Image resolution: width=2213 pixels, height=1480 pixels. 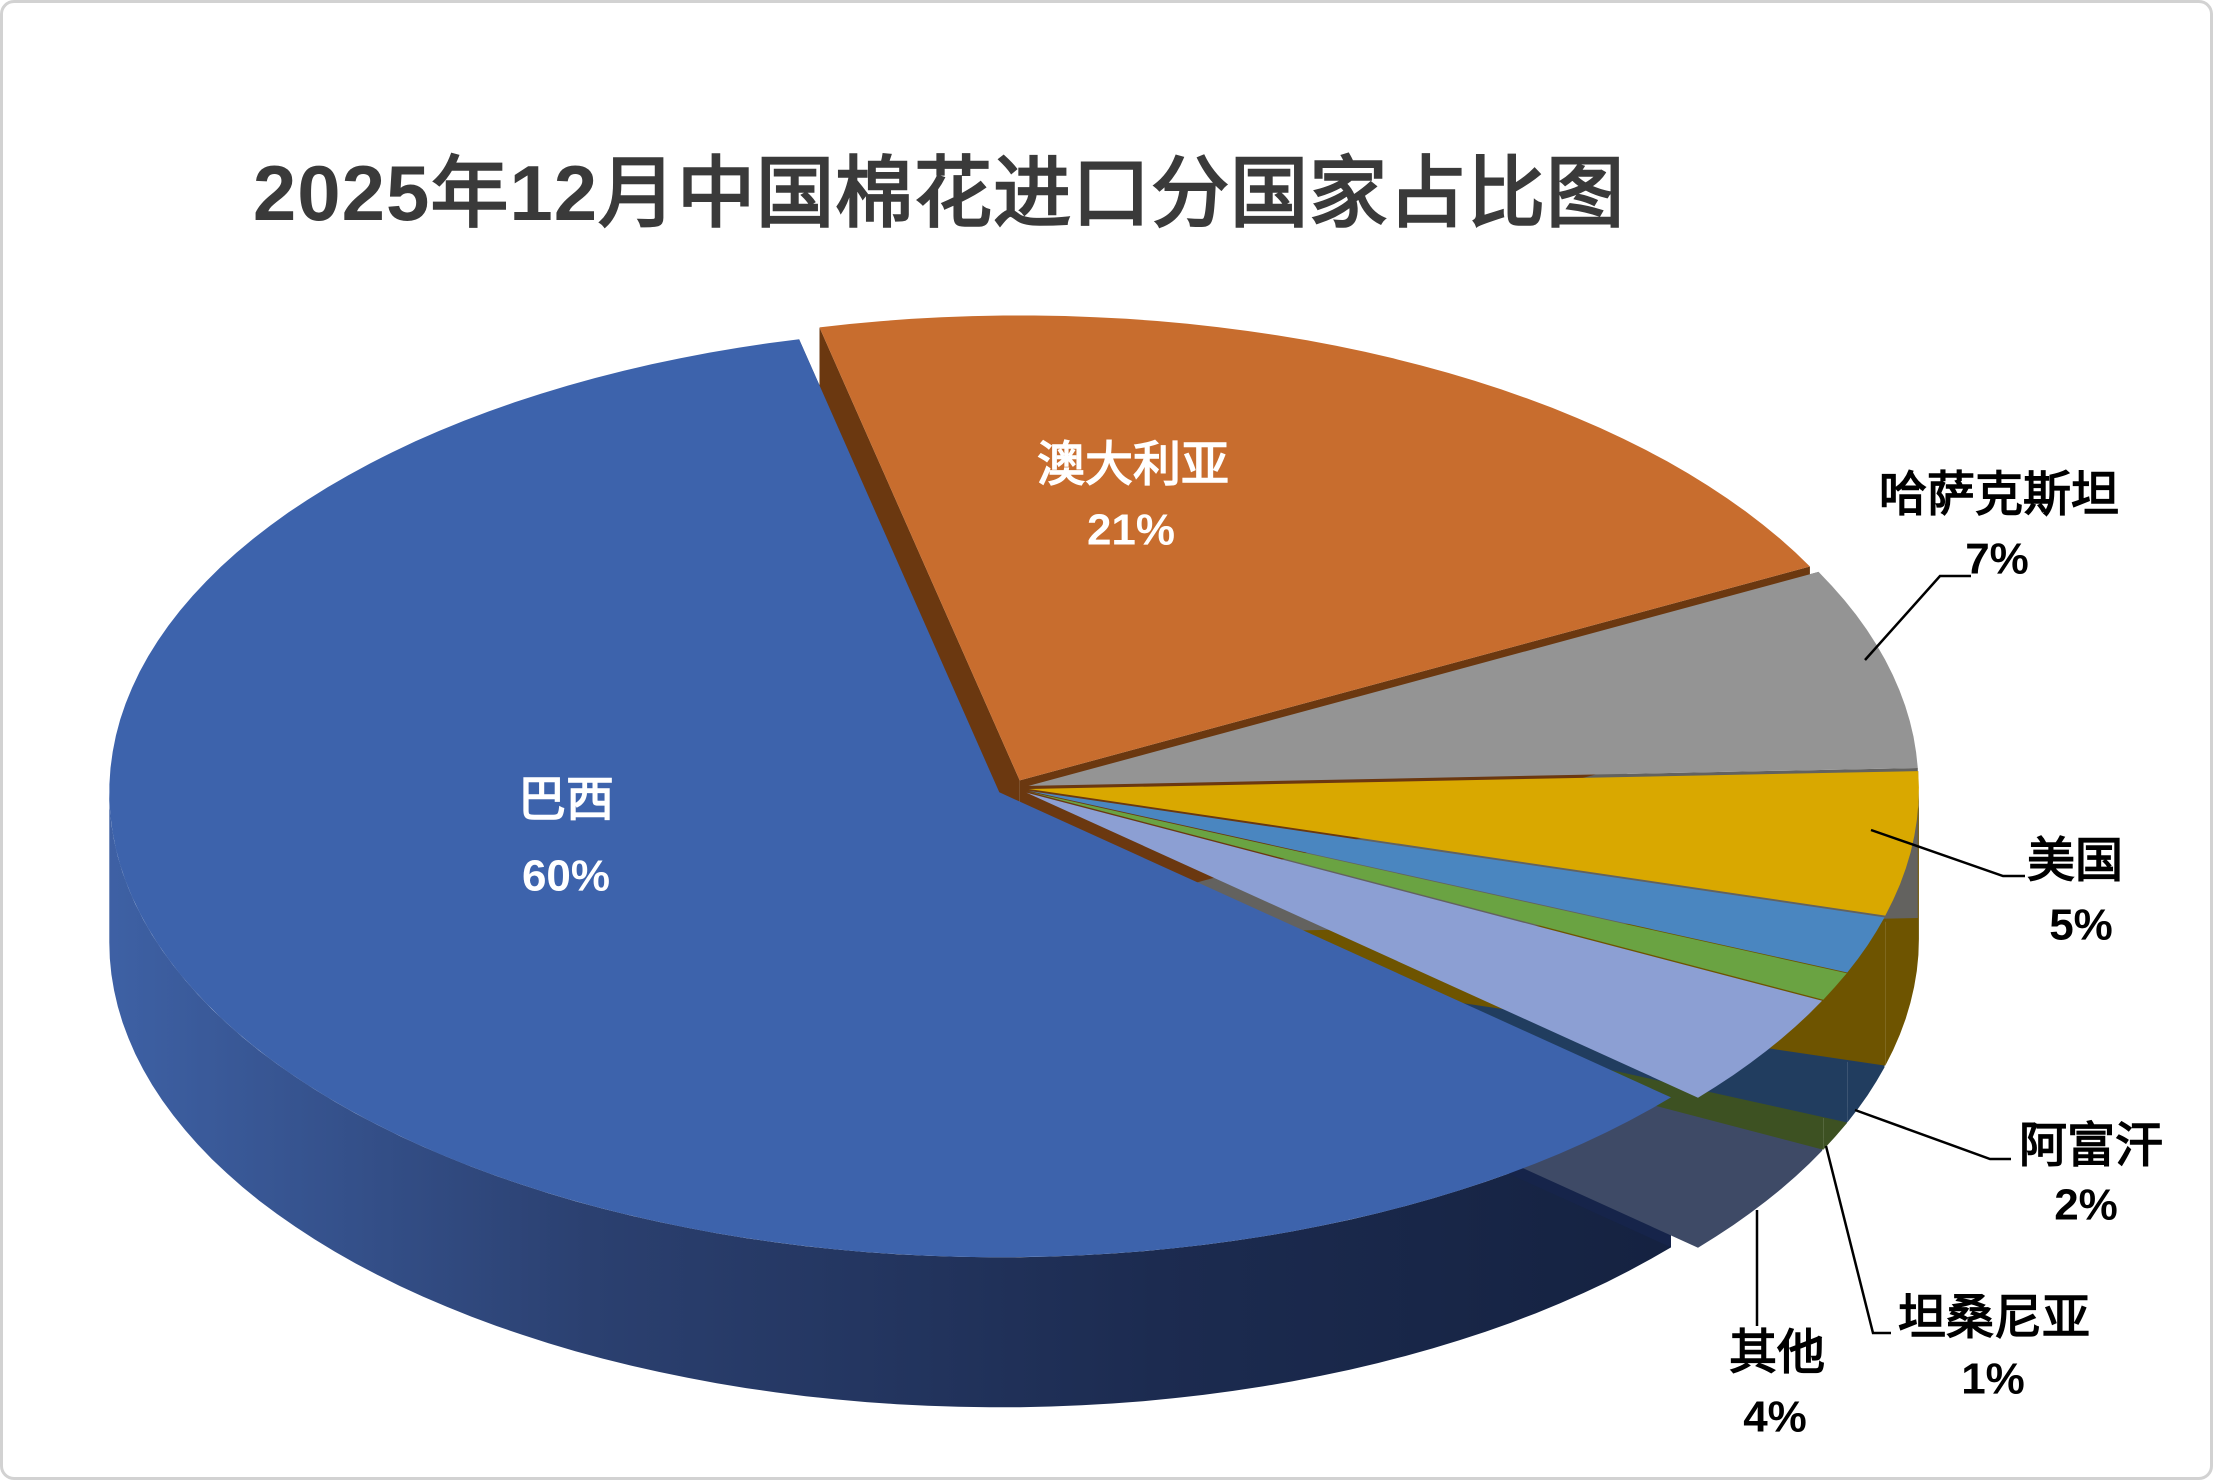 I want to click on pie-slice-kazakhstan, so click(x=1473, y=678).